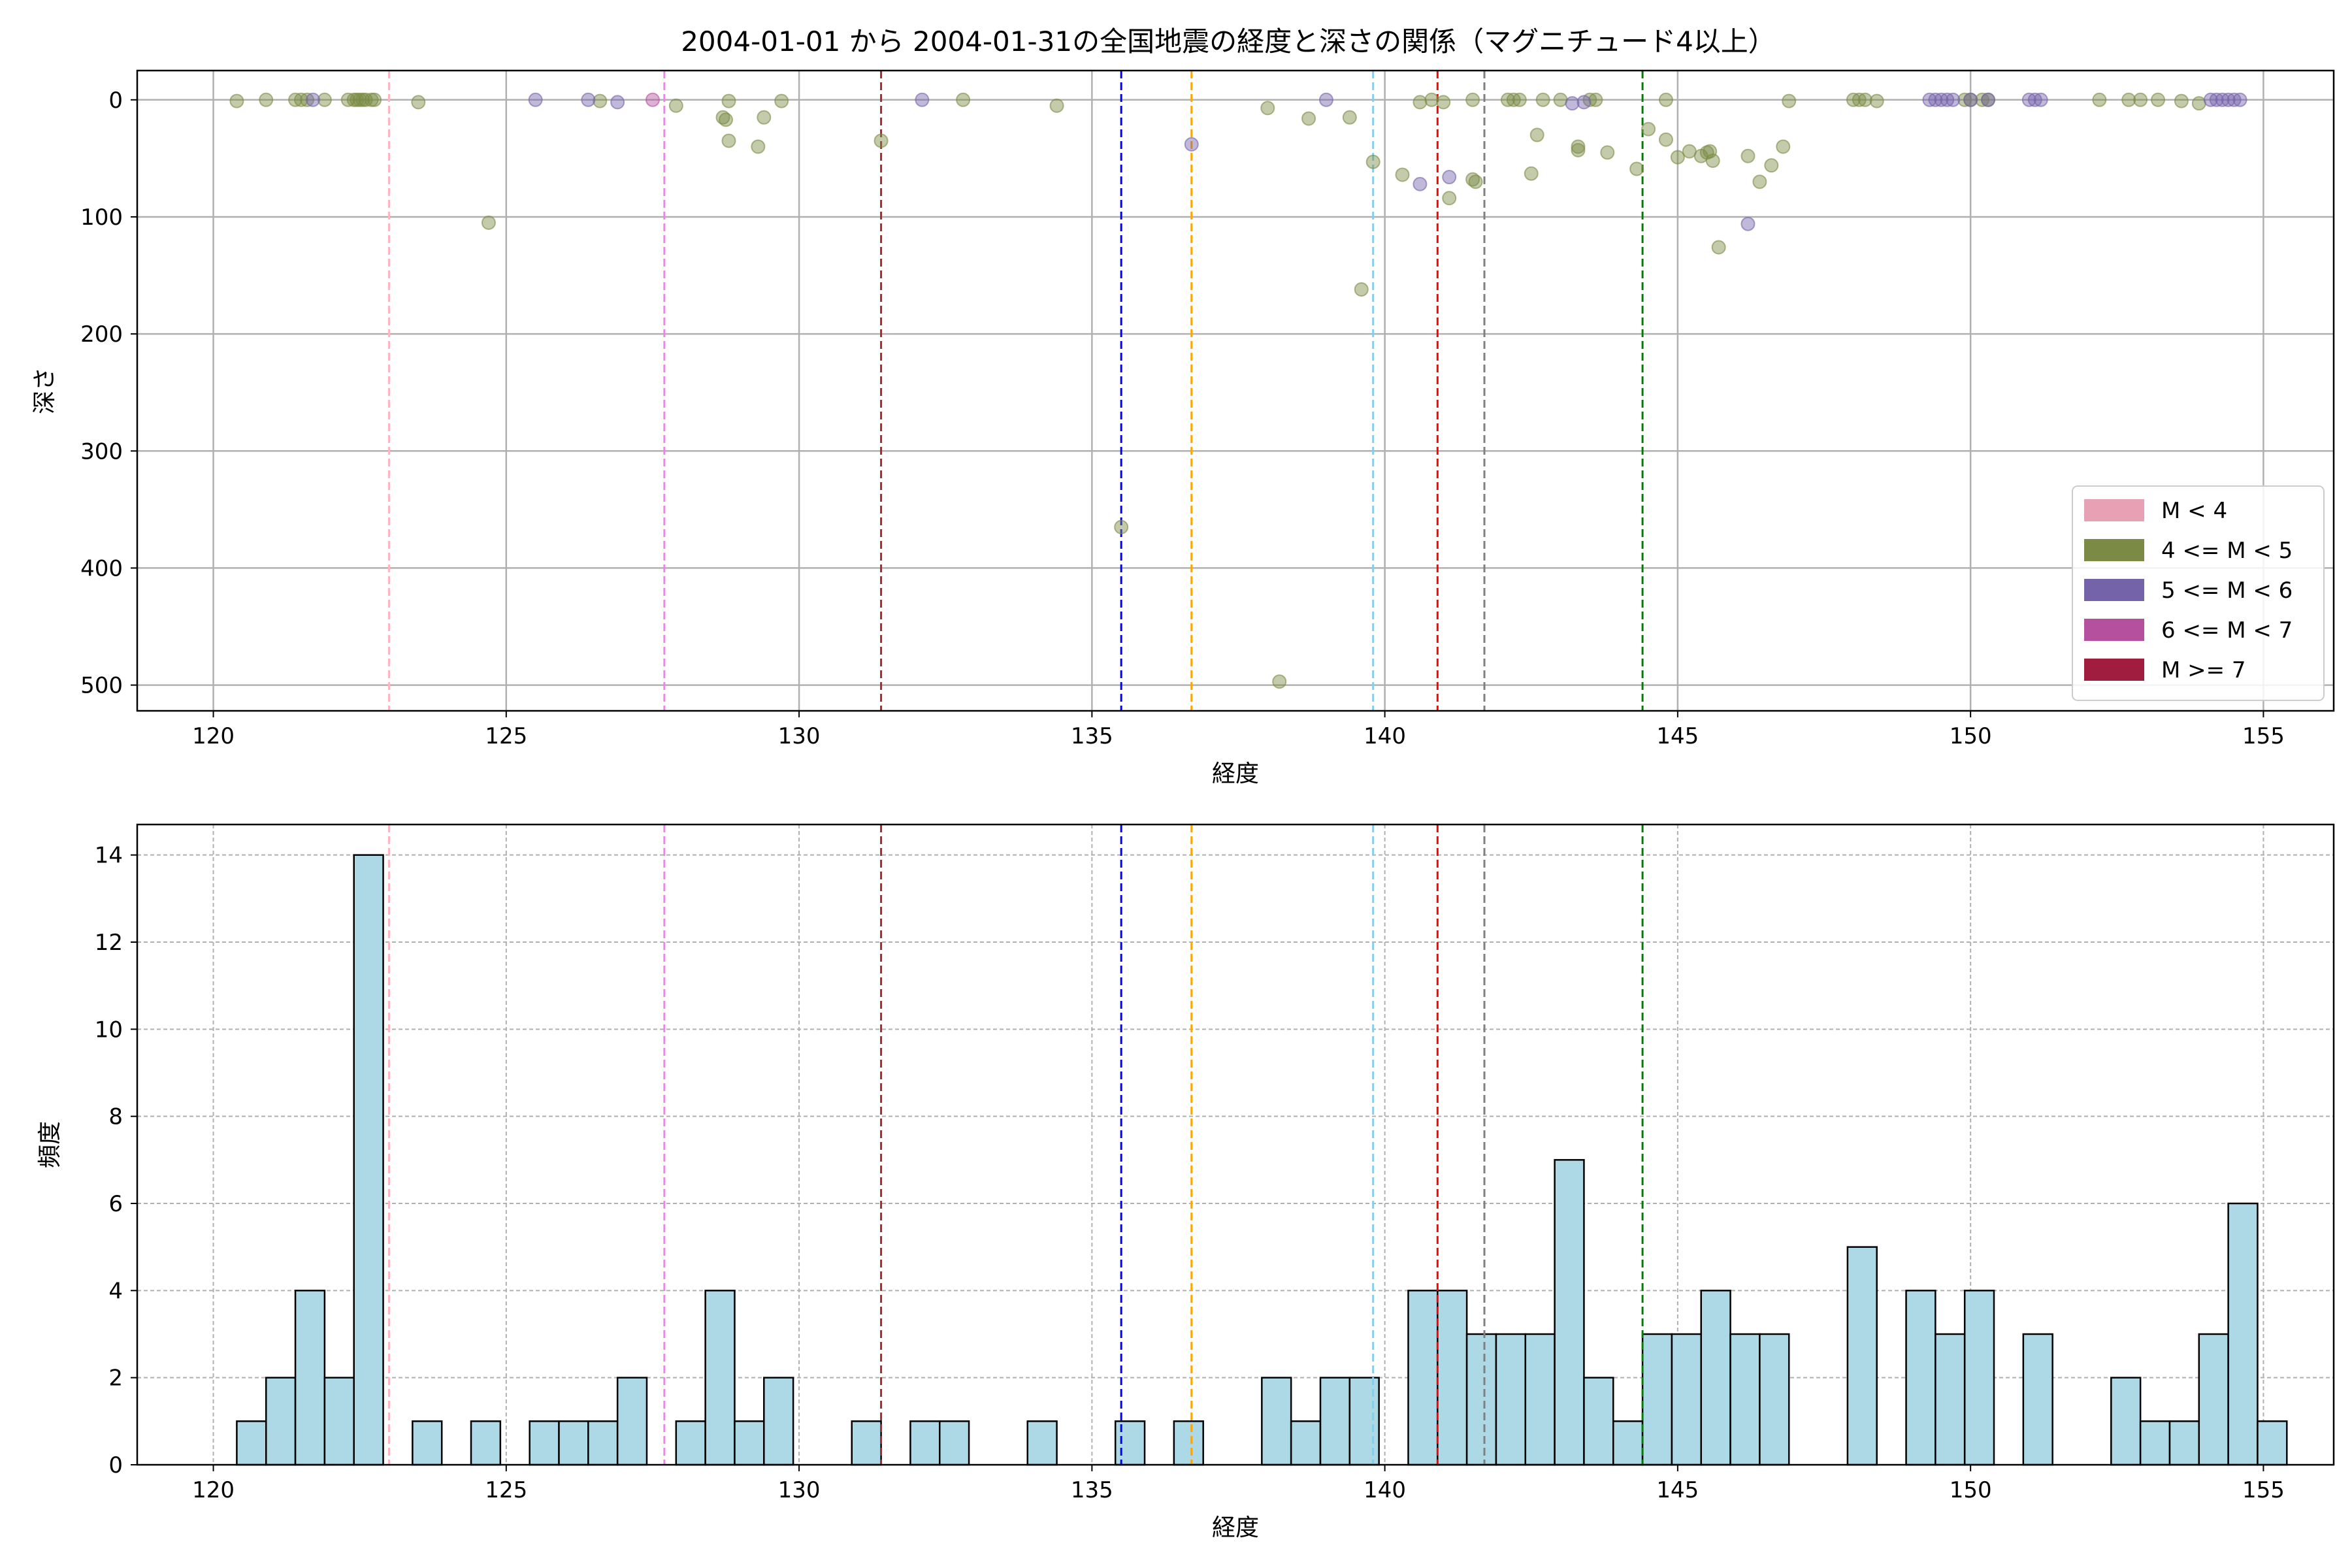 The width and height of the screenshot is (2352, 1568). I want to click on x-tick-label: 125, so click(506, 736).